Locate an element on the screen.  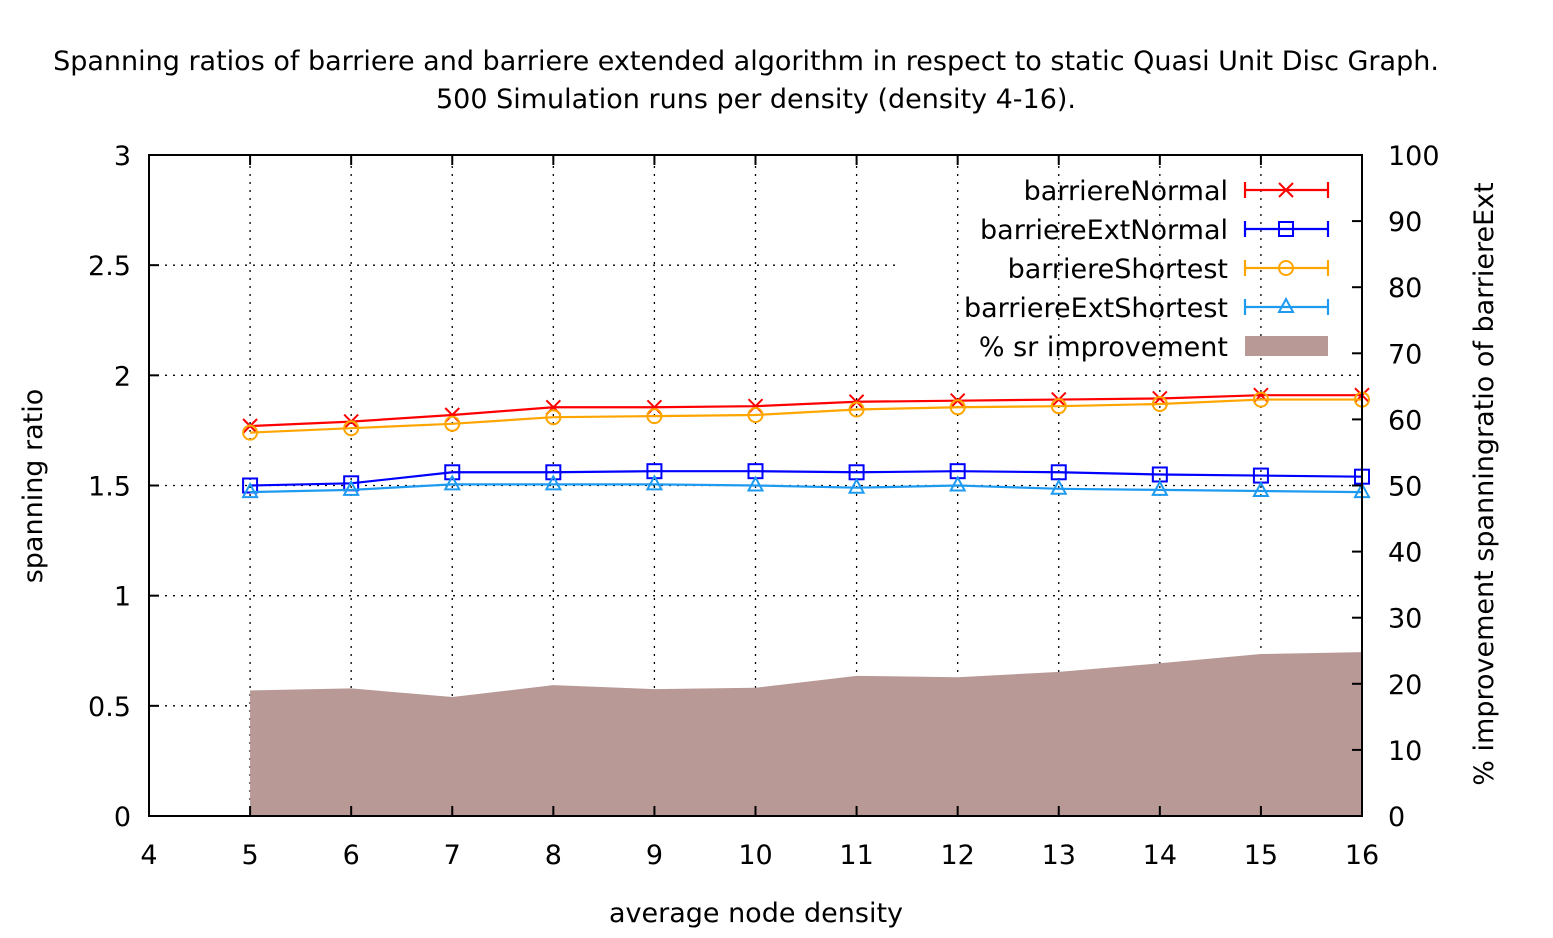
y-tick-label: 2.5 is located at coordinates (109, 266).